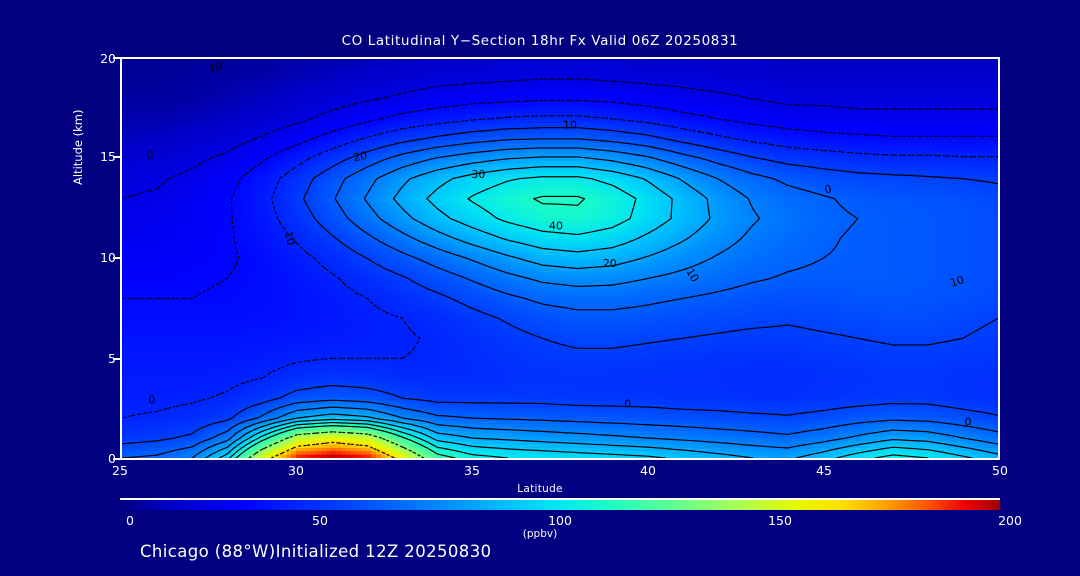 This screenshot has width=1080, height=576. I want to click on colorbar-unit-label: (ppbv), so click(540, 534).